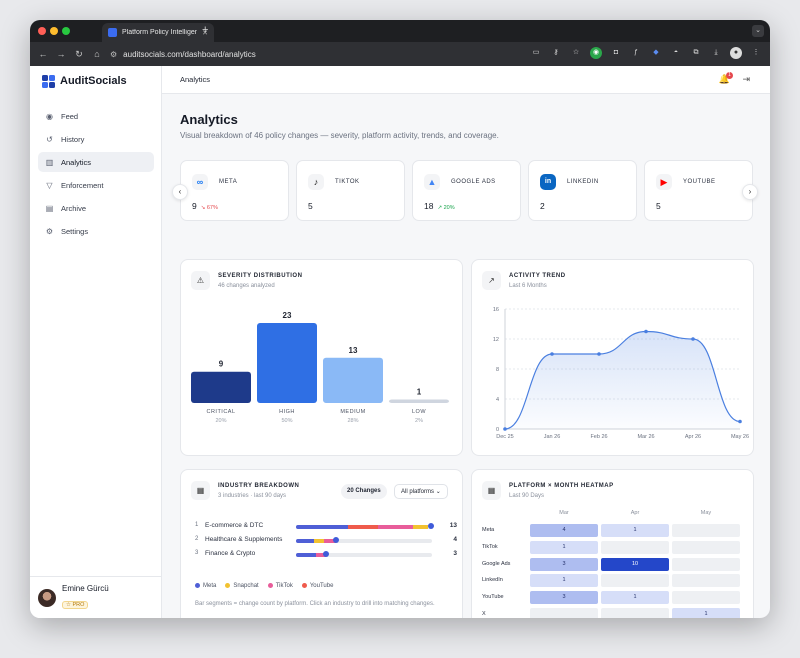 This screenshot has height=658, width=800. What do you see at coordinates (746, 79) in the screenshot?
I see `logout-icon: ⇥` at bounding box center [746, 79].